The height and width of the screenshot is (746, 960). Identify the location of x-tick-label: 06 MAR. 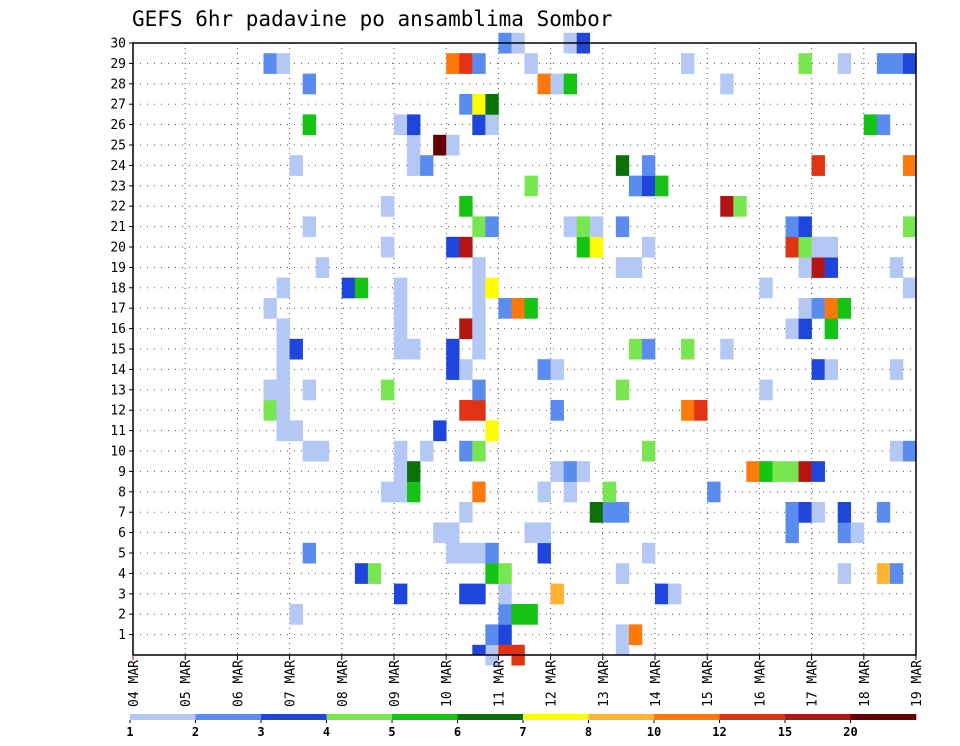
(238, 683).